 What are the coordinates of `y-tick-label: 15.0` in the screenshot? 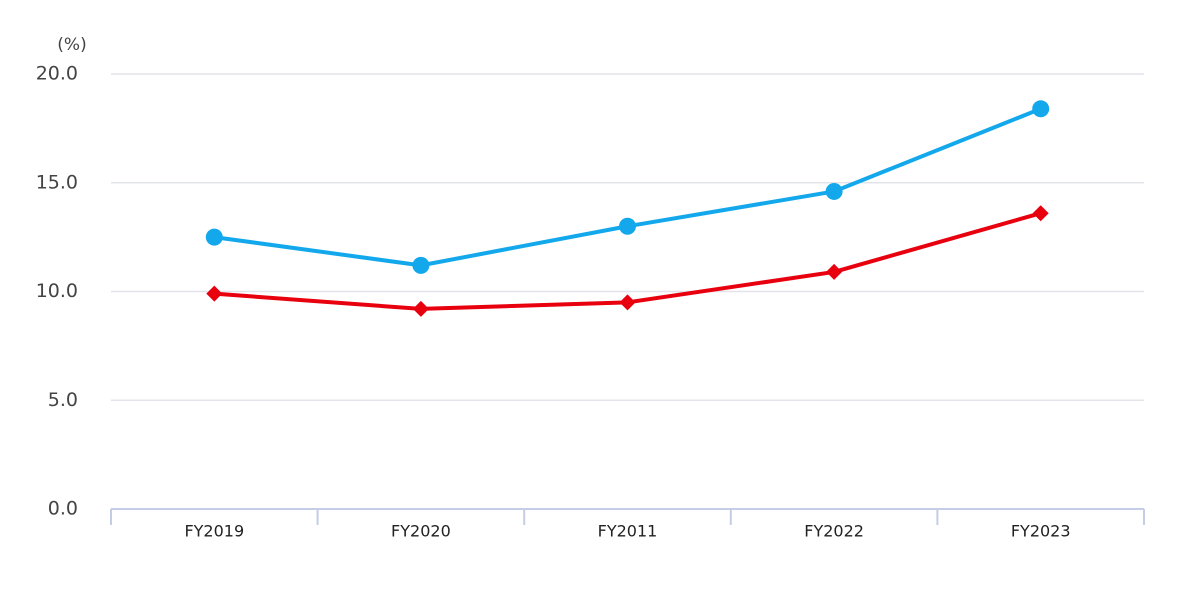 It's located at (57, 182).